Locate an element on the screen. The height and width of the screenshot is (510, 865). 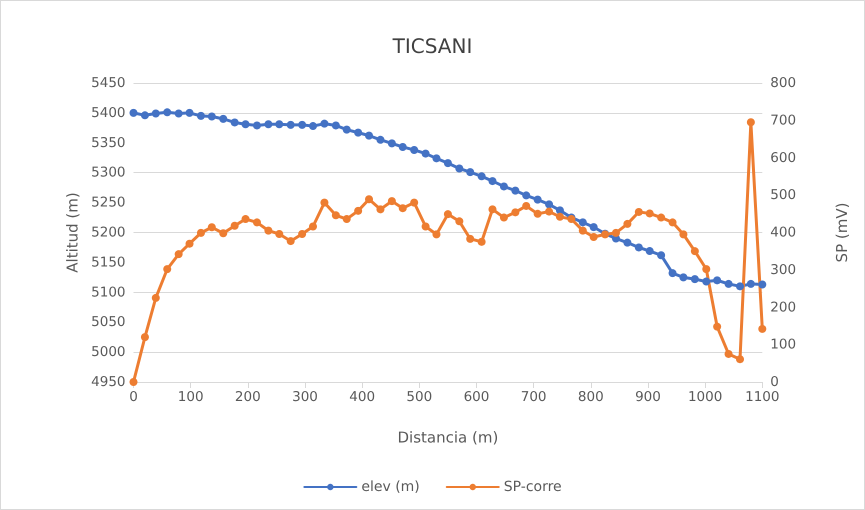
y2-tick-label: 600 is located at coordinates (783, 158).